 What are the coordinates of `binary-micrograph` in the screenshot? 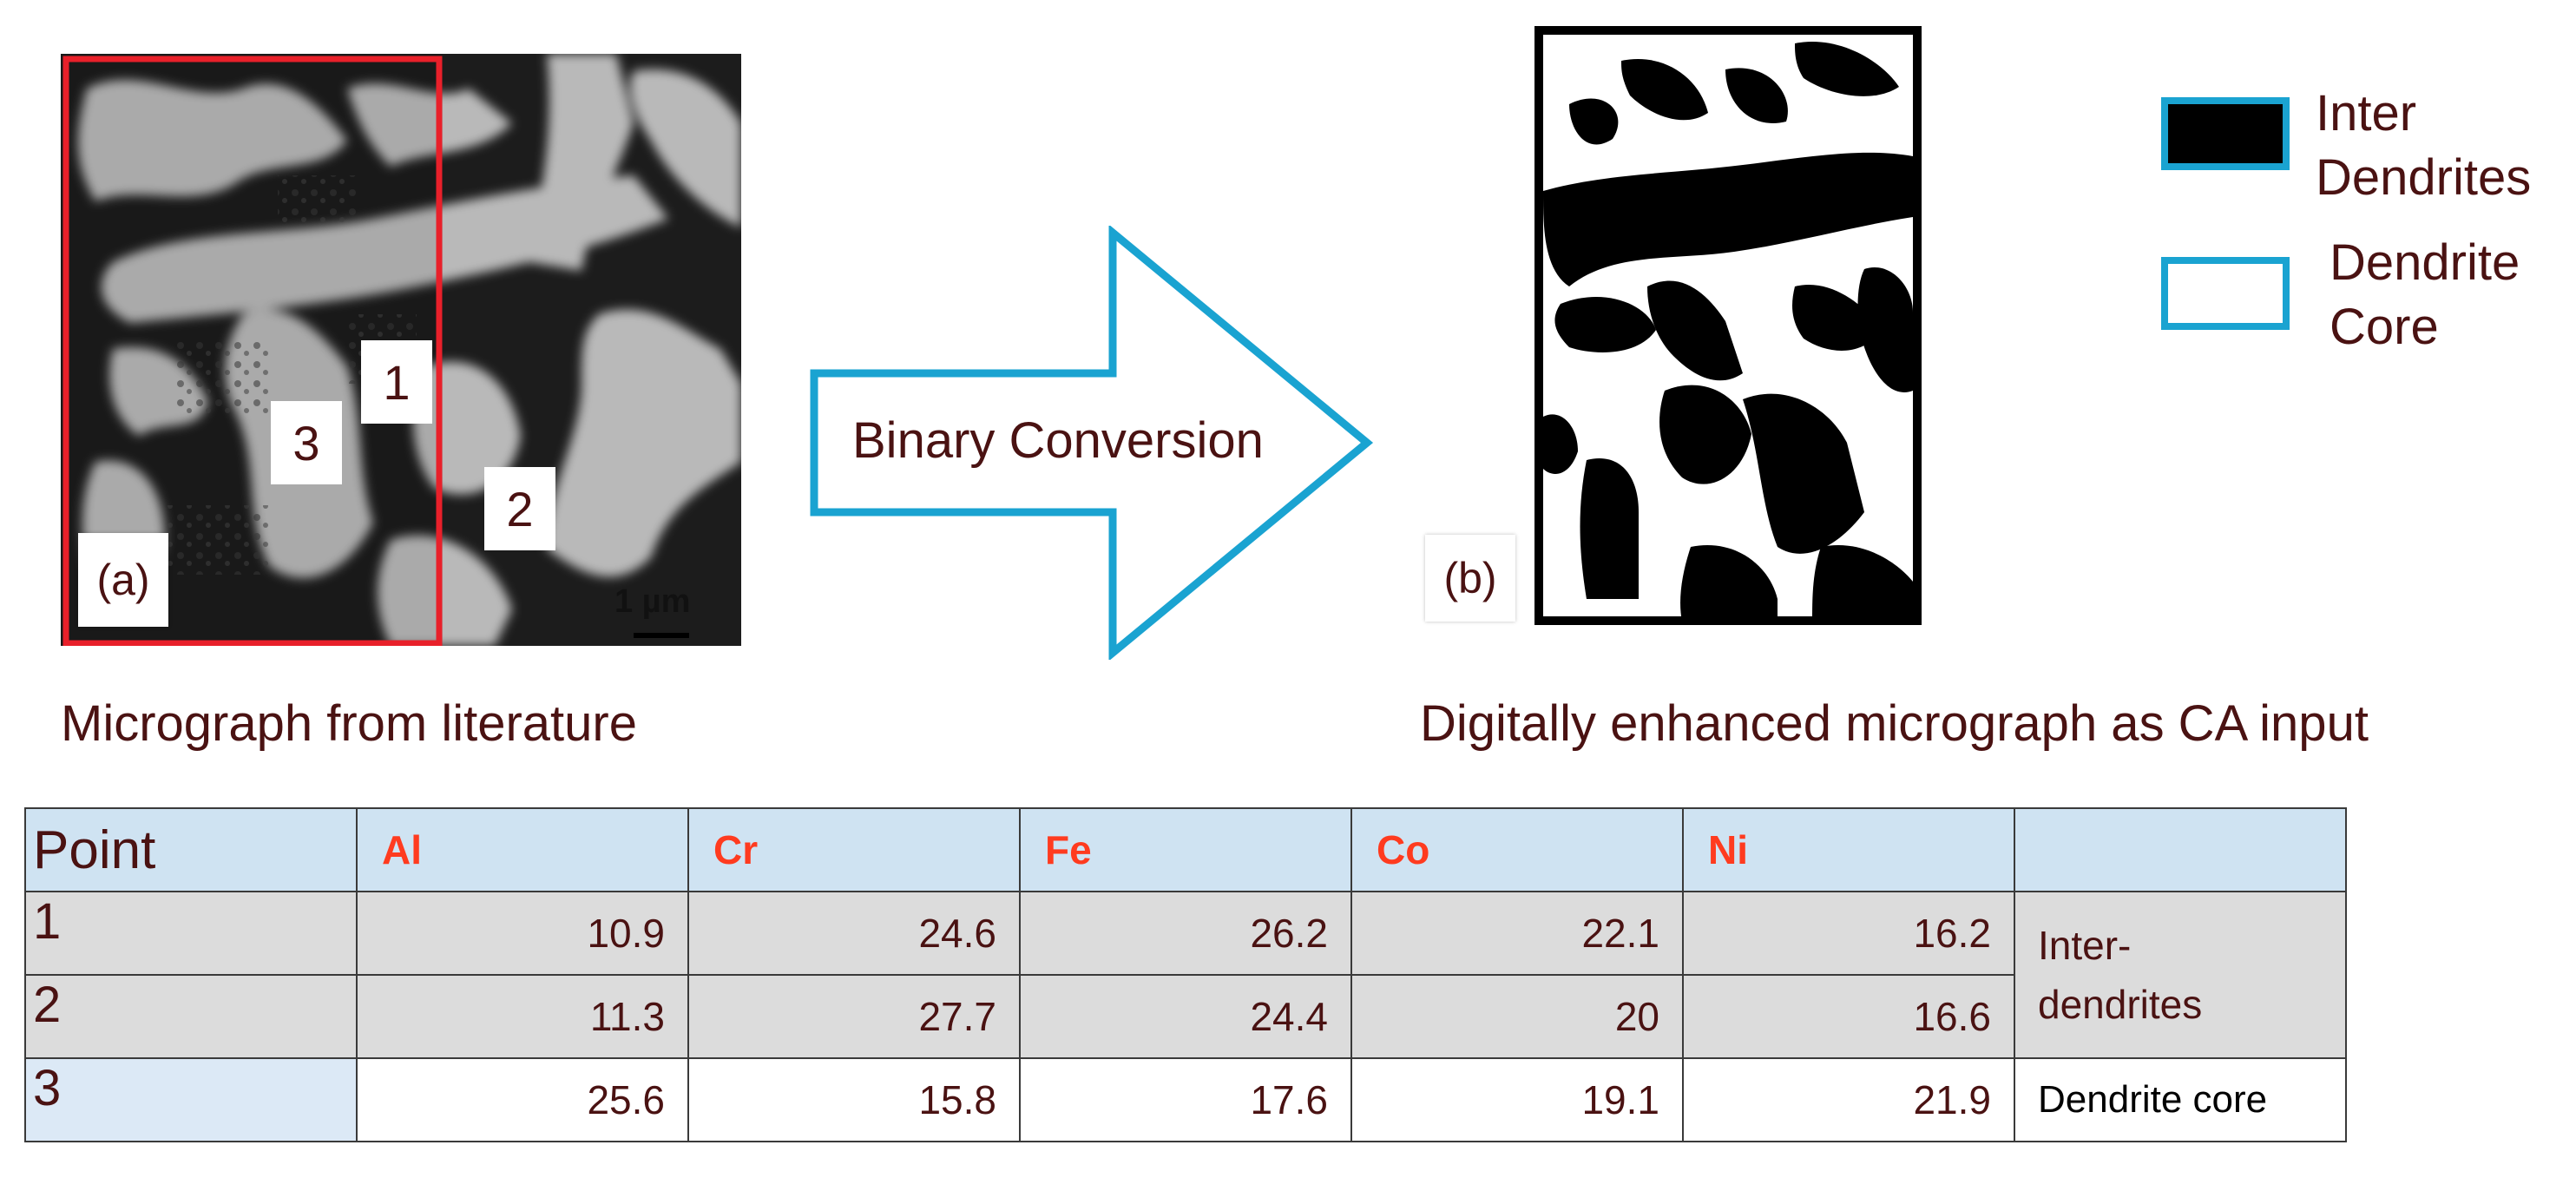 It's located at (1728, 325).